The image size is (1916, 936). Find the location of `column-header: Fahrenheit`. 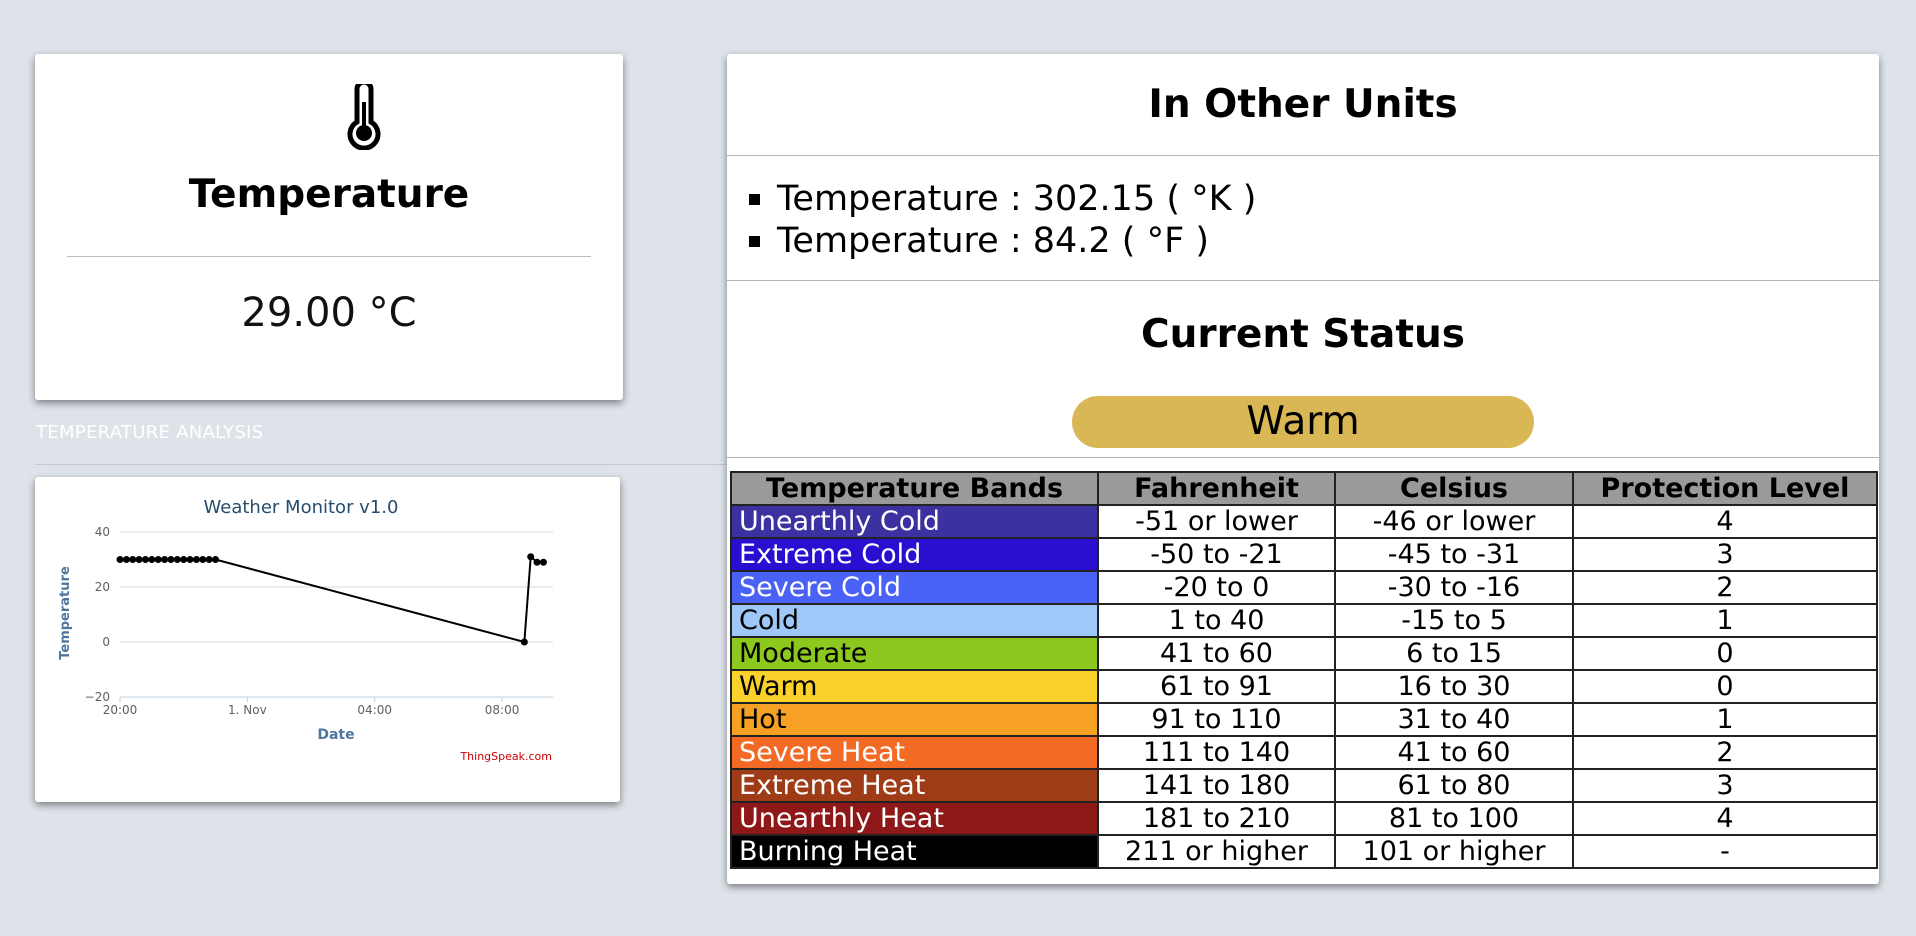

column-header: Fahrenheit is located at coordinates (1216, 488).